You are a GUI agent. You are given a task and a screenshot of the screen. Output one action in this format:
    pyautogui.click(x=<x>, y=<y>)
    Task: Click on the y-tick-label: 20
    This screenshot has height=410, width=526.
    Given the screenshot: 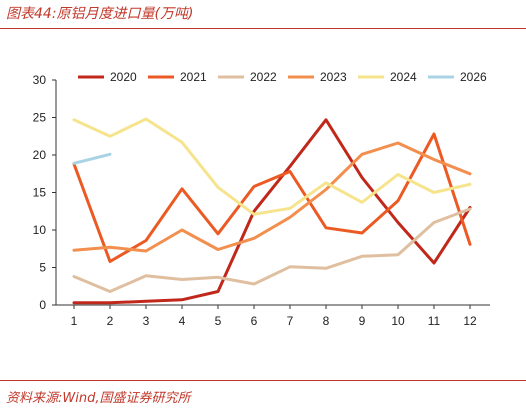 What is the action you would take?
    pyautogui.click(x=40, y=155)
    